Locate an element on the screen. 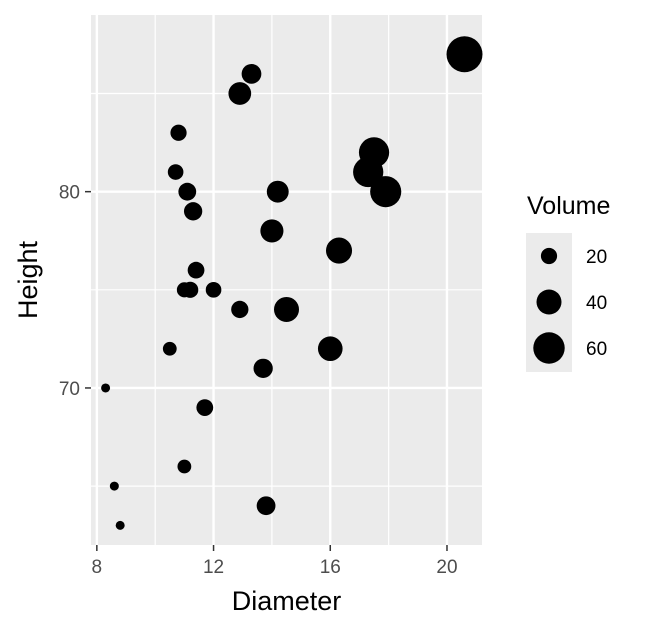 This screenshot has height=633, width=652. legend: Volume 20 40 60 is located at coordinates (568, 282).